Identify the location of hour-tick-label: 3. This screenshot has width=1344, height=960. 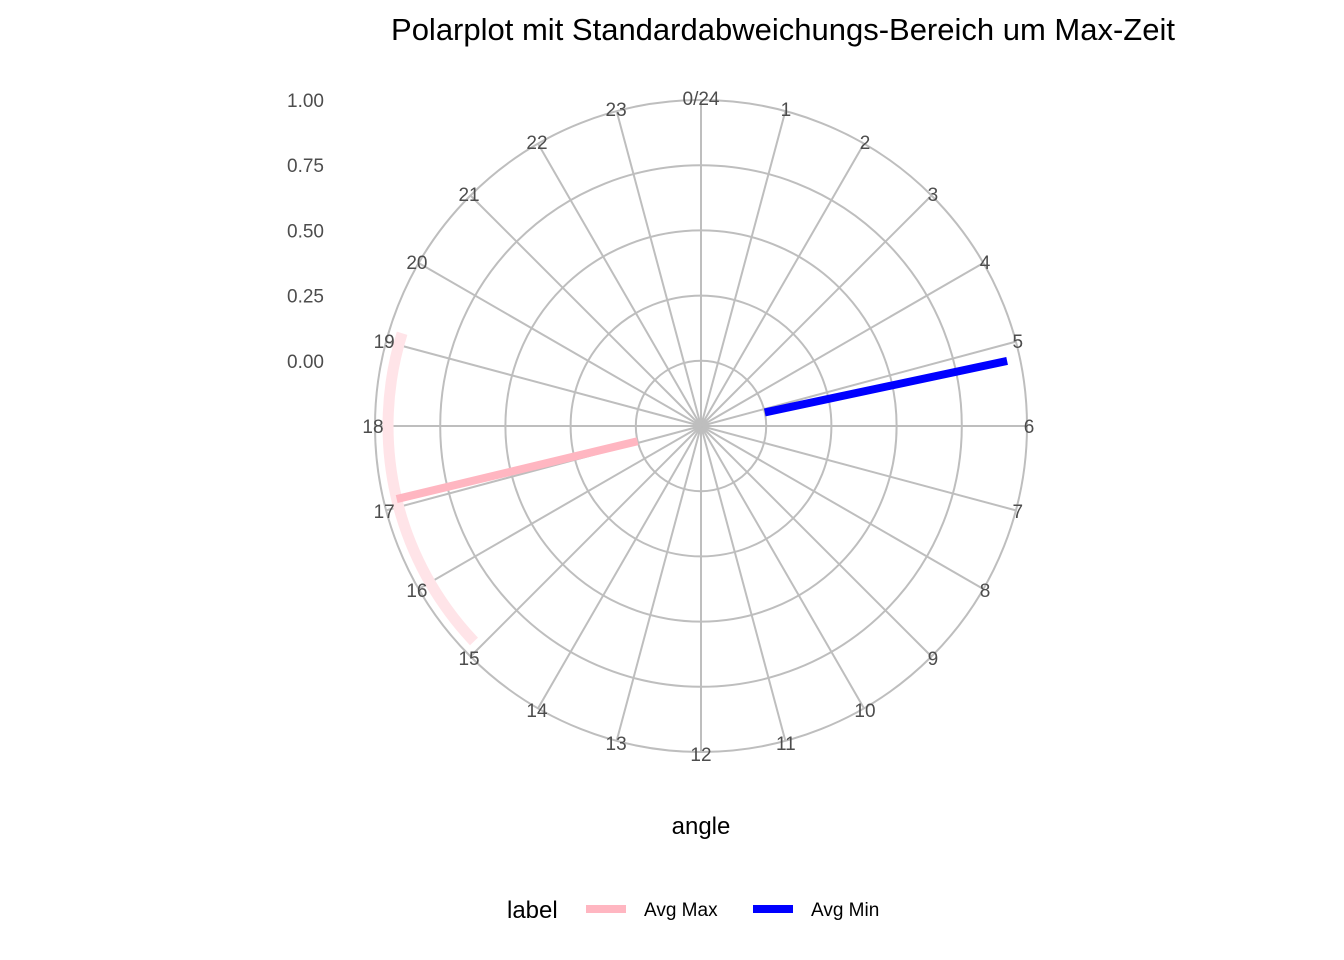
(933, 195).